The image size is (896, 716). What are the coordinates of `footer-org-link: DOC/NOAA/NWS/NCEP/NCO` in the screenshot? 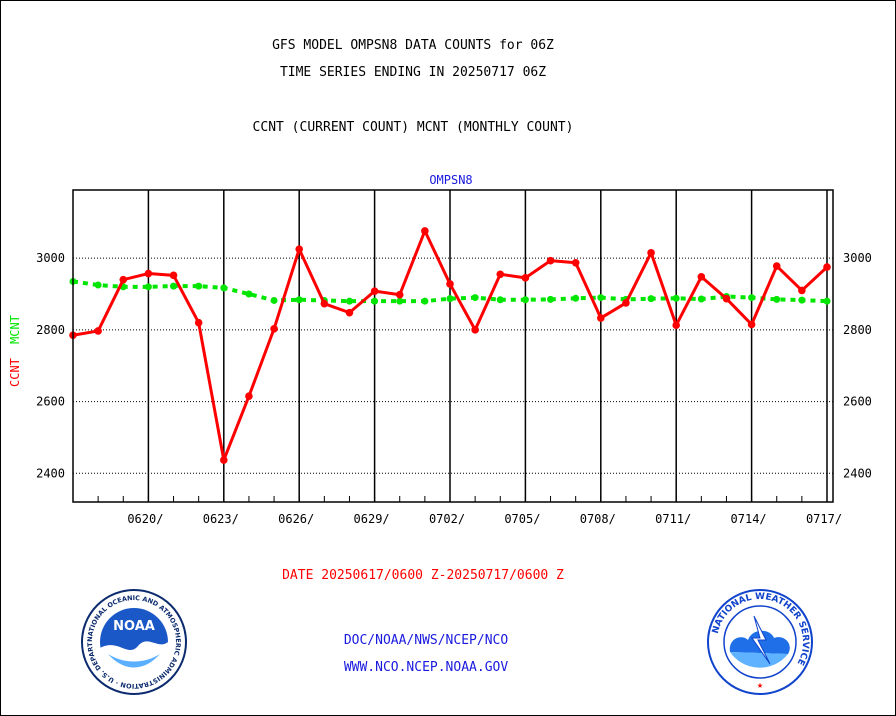 It's located at (426, 640).